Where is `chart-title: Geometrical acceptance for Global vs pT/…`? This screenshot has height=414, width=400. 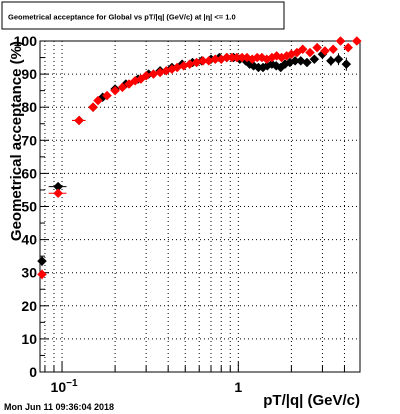
chart-title: Geometrical acceptance for Global vs pT/… is located at coordinates (122, 17).